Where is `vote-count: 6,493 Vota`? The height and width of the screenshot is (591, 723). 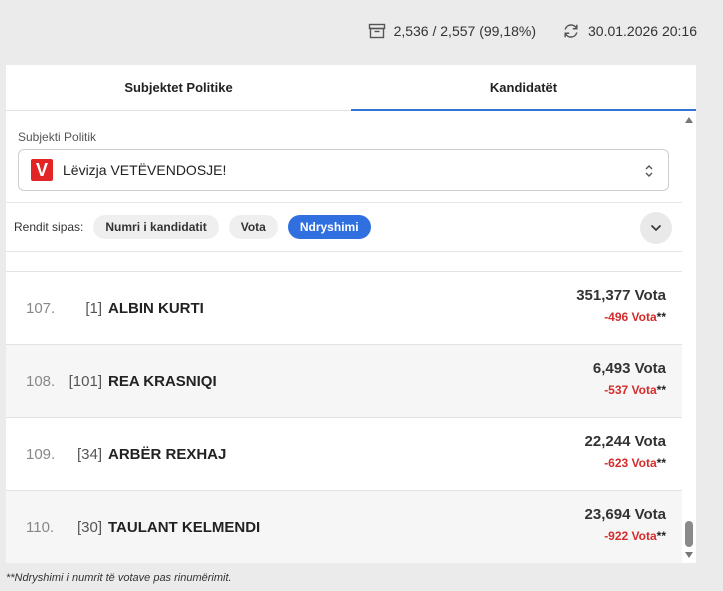 vote-count: 6,493 Vota is located at coordinates (629, 368).